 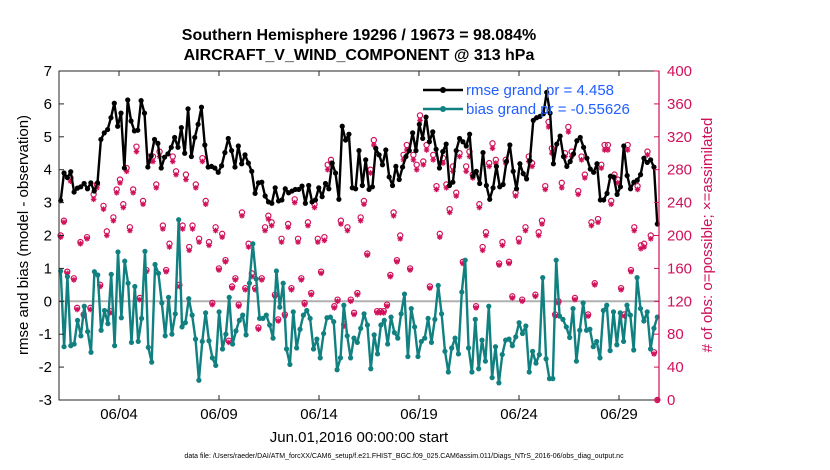 I want to click on x-tick-label: 06/04, so click(x=119, y=414).